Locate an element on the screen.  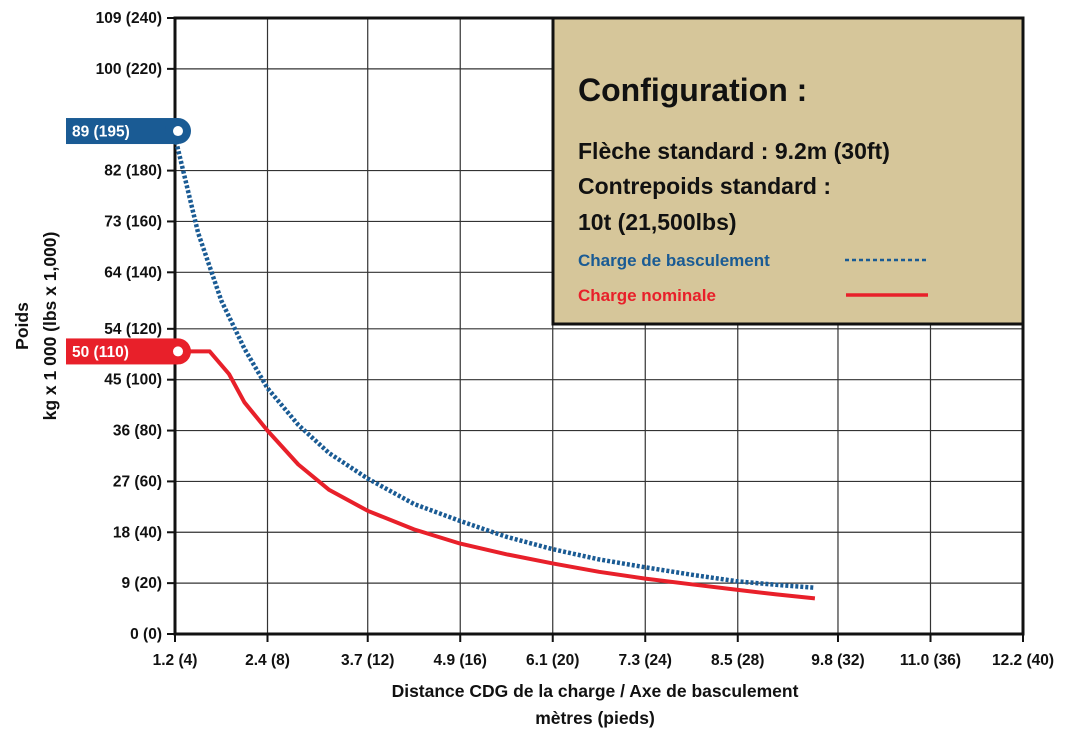
marker-label: 89 (195) is located at coordinates (101, 132).